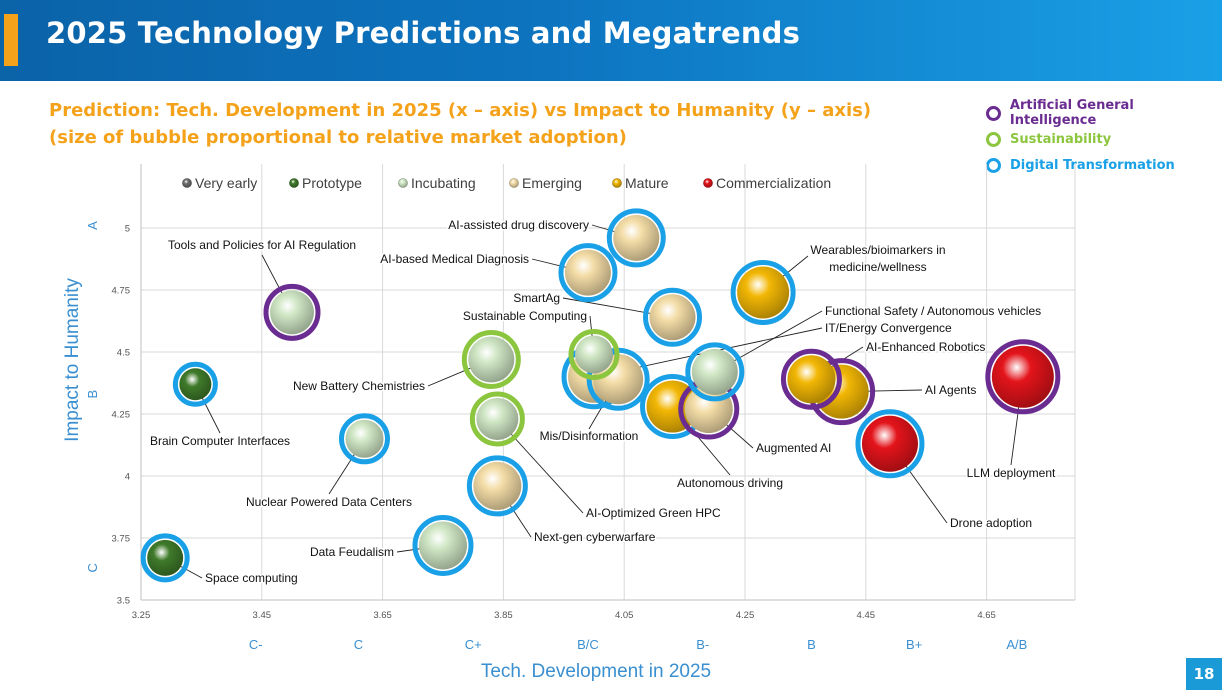  I want to click on y-grade-label: C, so click(92, 567).